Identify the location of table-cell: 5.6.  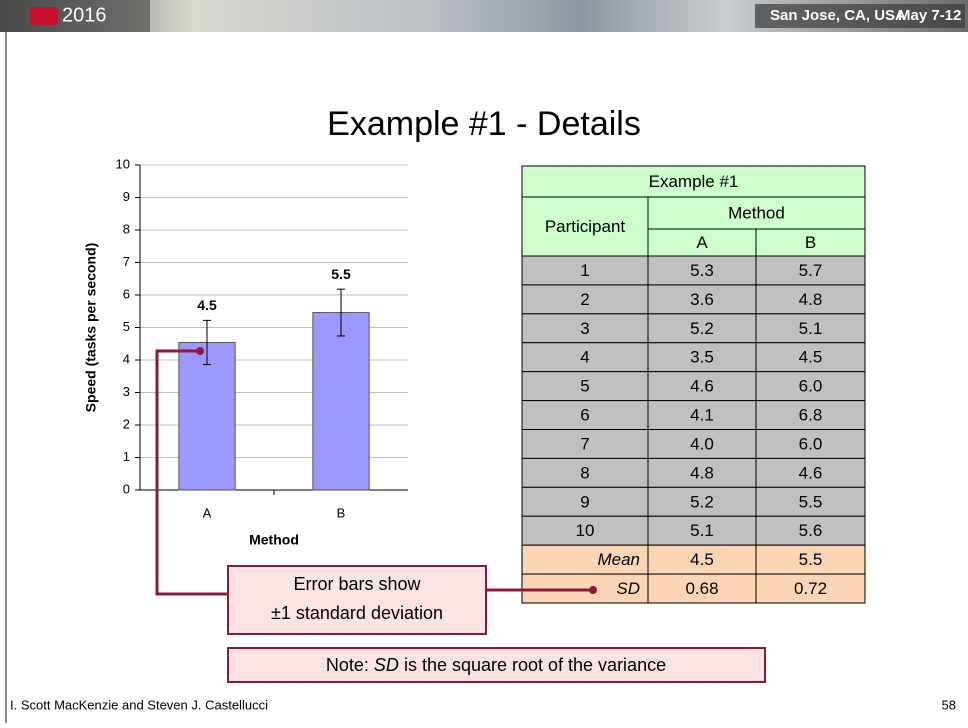
(811, 530).